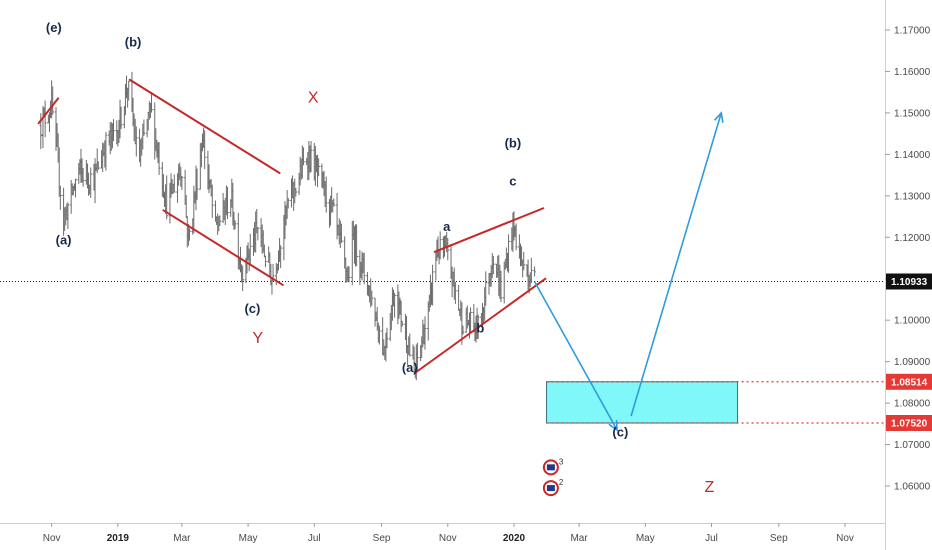 The height and width of the screenshot is (550, 932). What do you see at coordinates (553, 477) in the screenshot?
I see `events-layer: 32` at bounding box center [553, 477].